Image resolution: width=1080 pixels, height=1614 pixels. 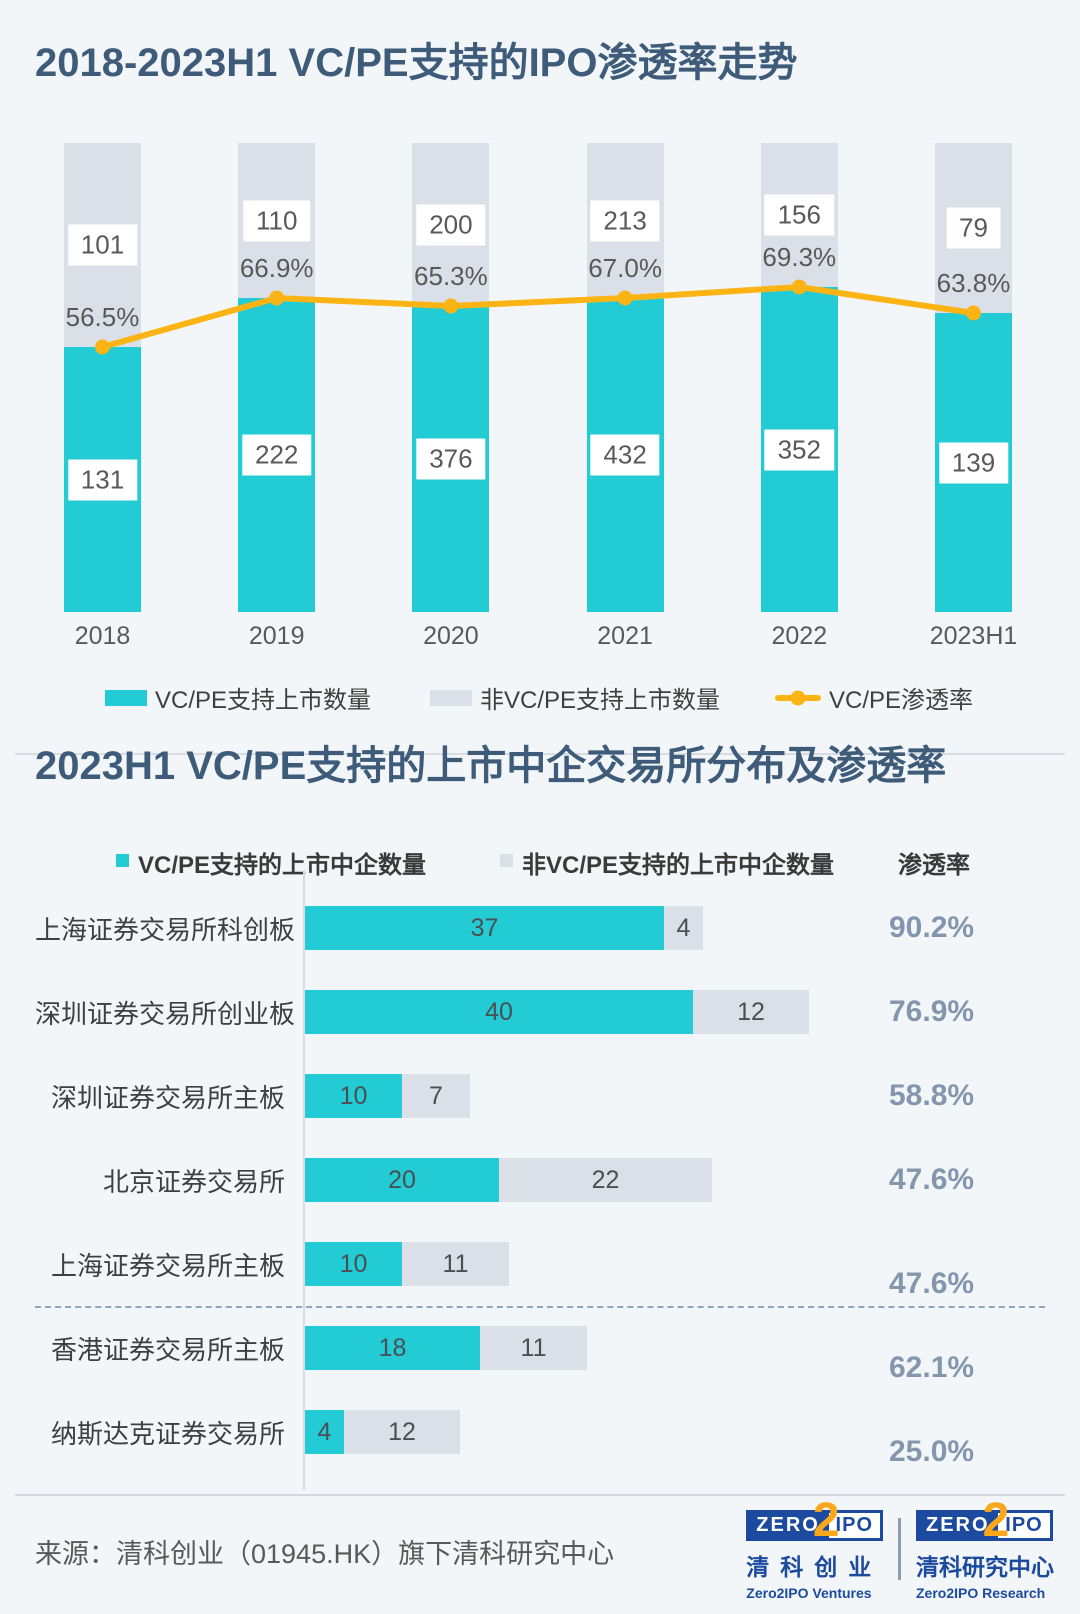 I want to click on legend-item-rate-header: 渗透率, so click(x=934, y=862).